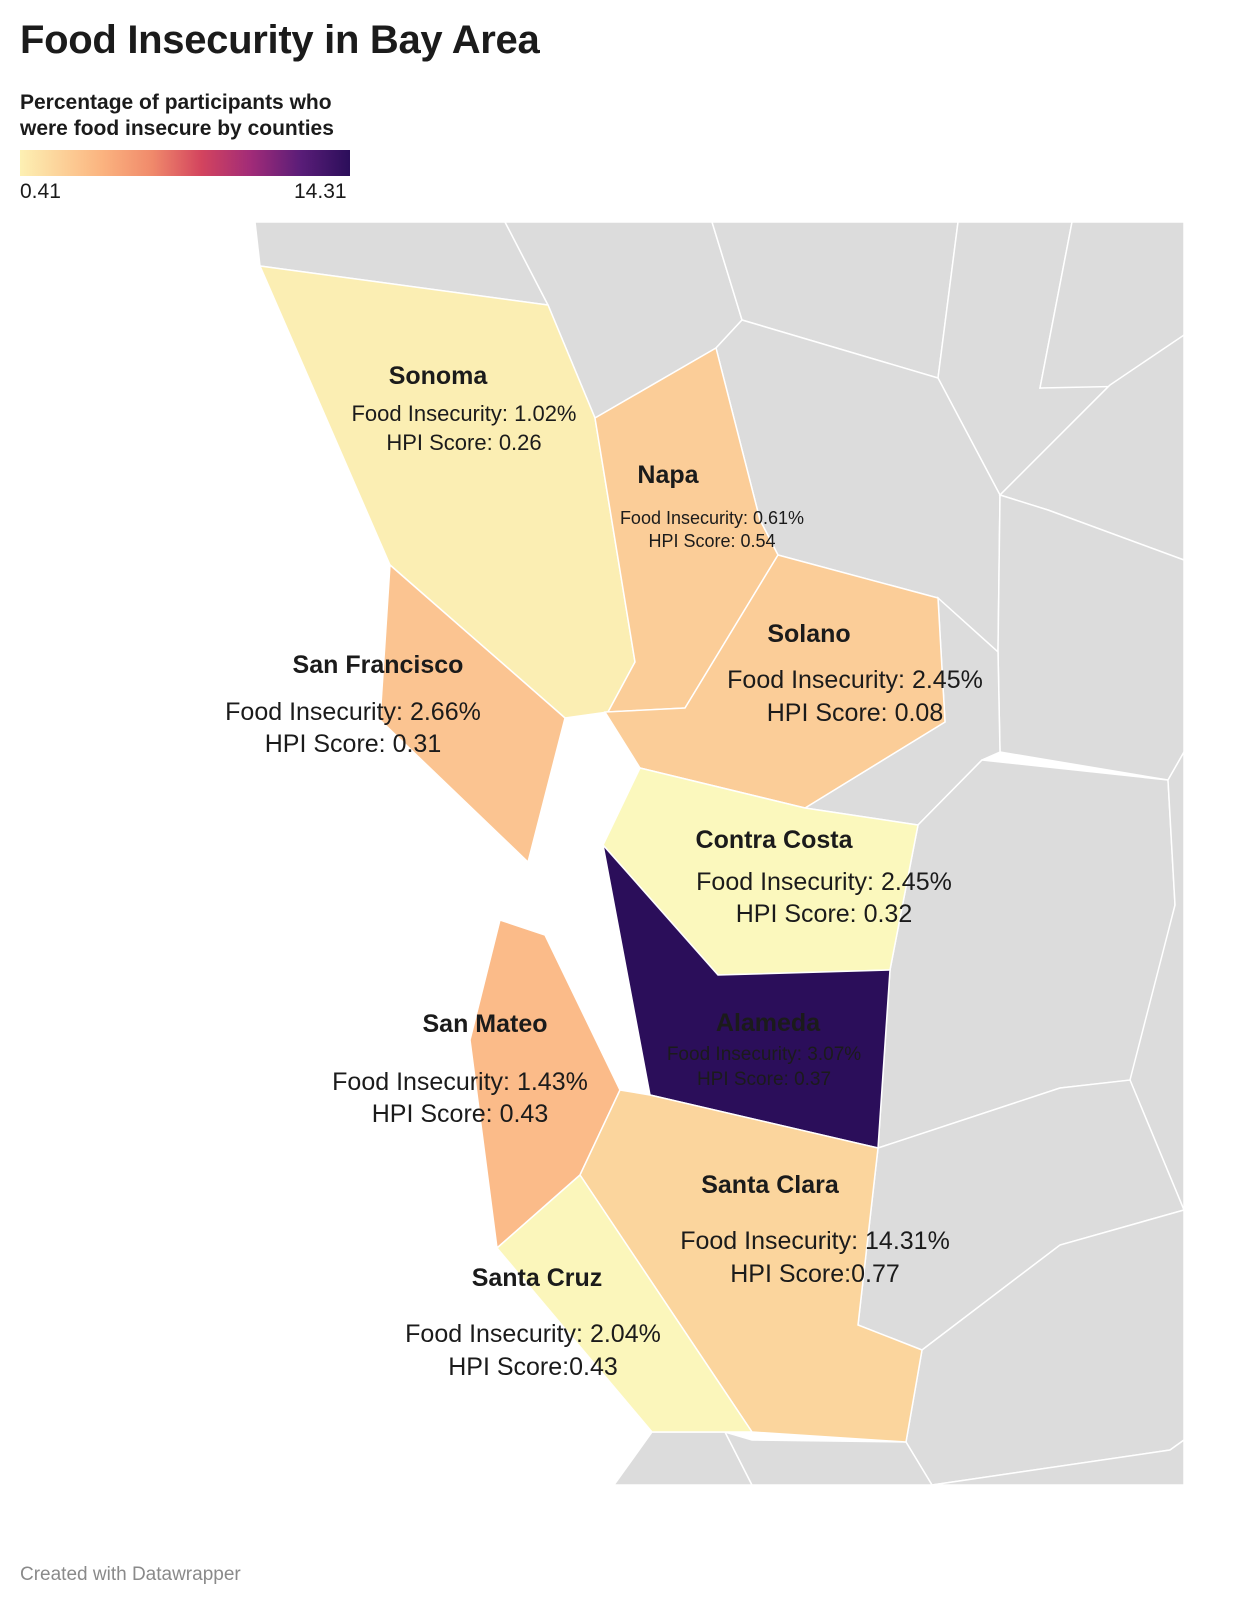 The image size is (1240, 1616). I want to click on hpi-score-value: HPI Score: 0.37, so click(764, 1079).